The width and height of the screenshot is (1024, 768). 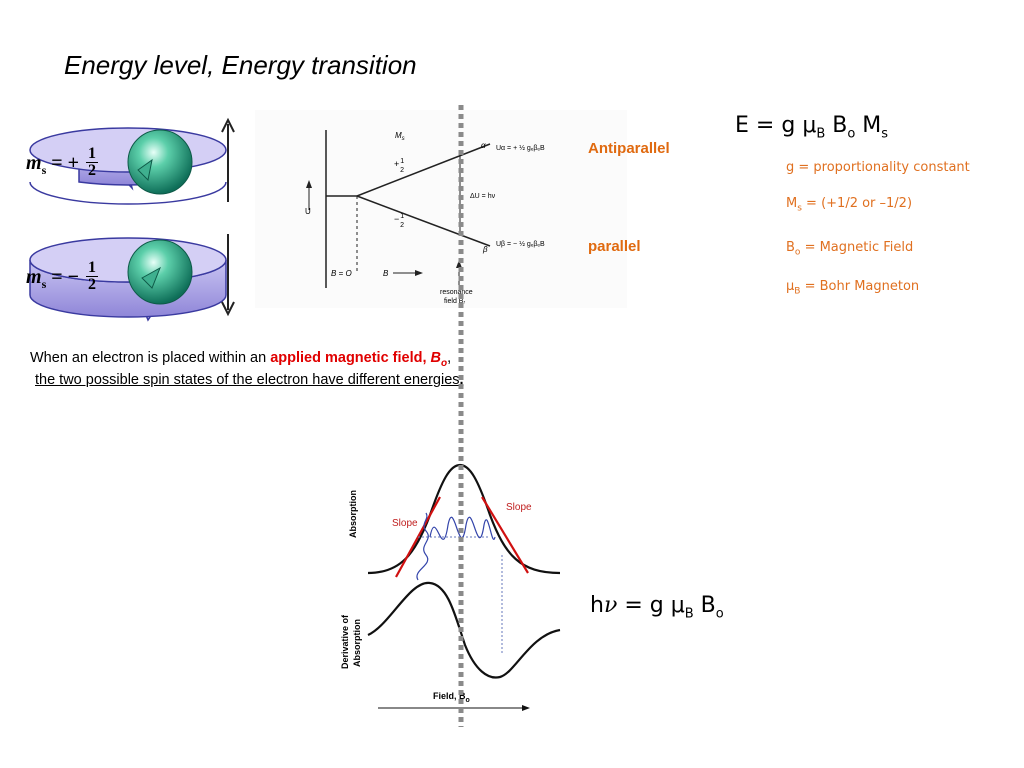 What do you see at coordinates (353, 514) in the screenshot?
I see `absorption-ylabel: Absorption` at bounding box center [353, 514].